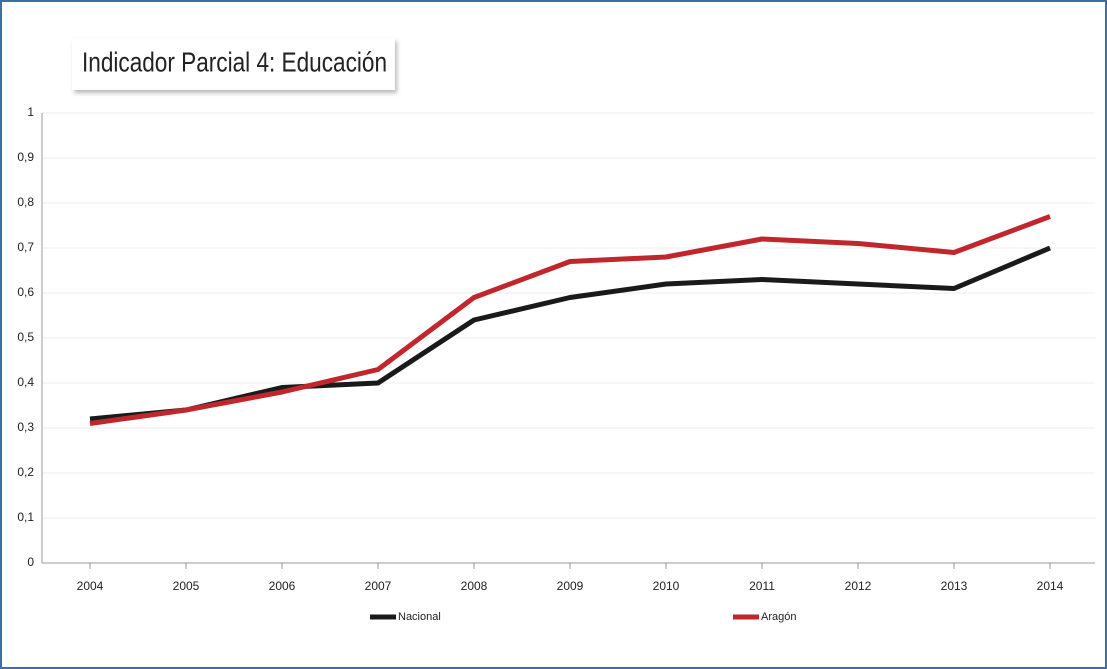 The image size is (1107, 669). I want to click on y-tick-label: 0,3, so click(25, 427).